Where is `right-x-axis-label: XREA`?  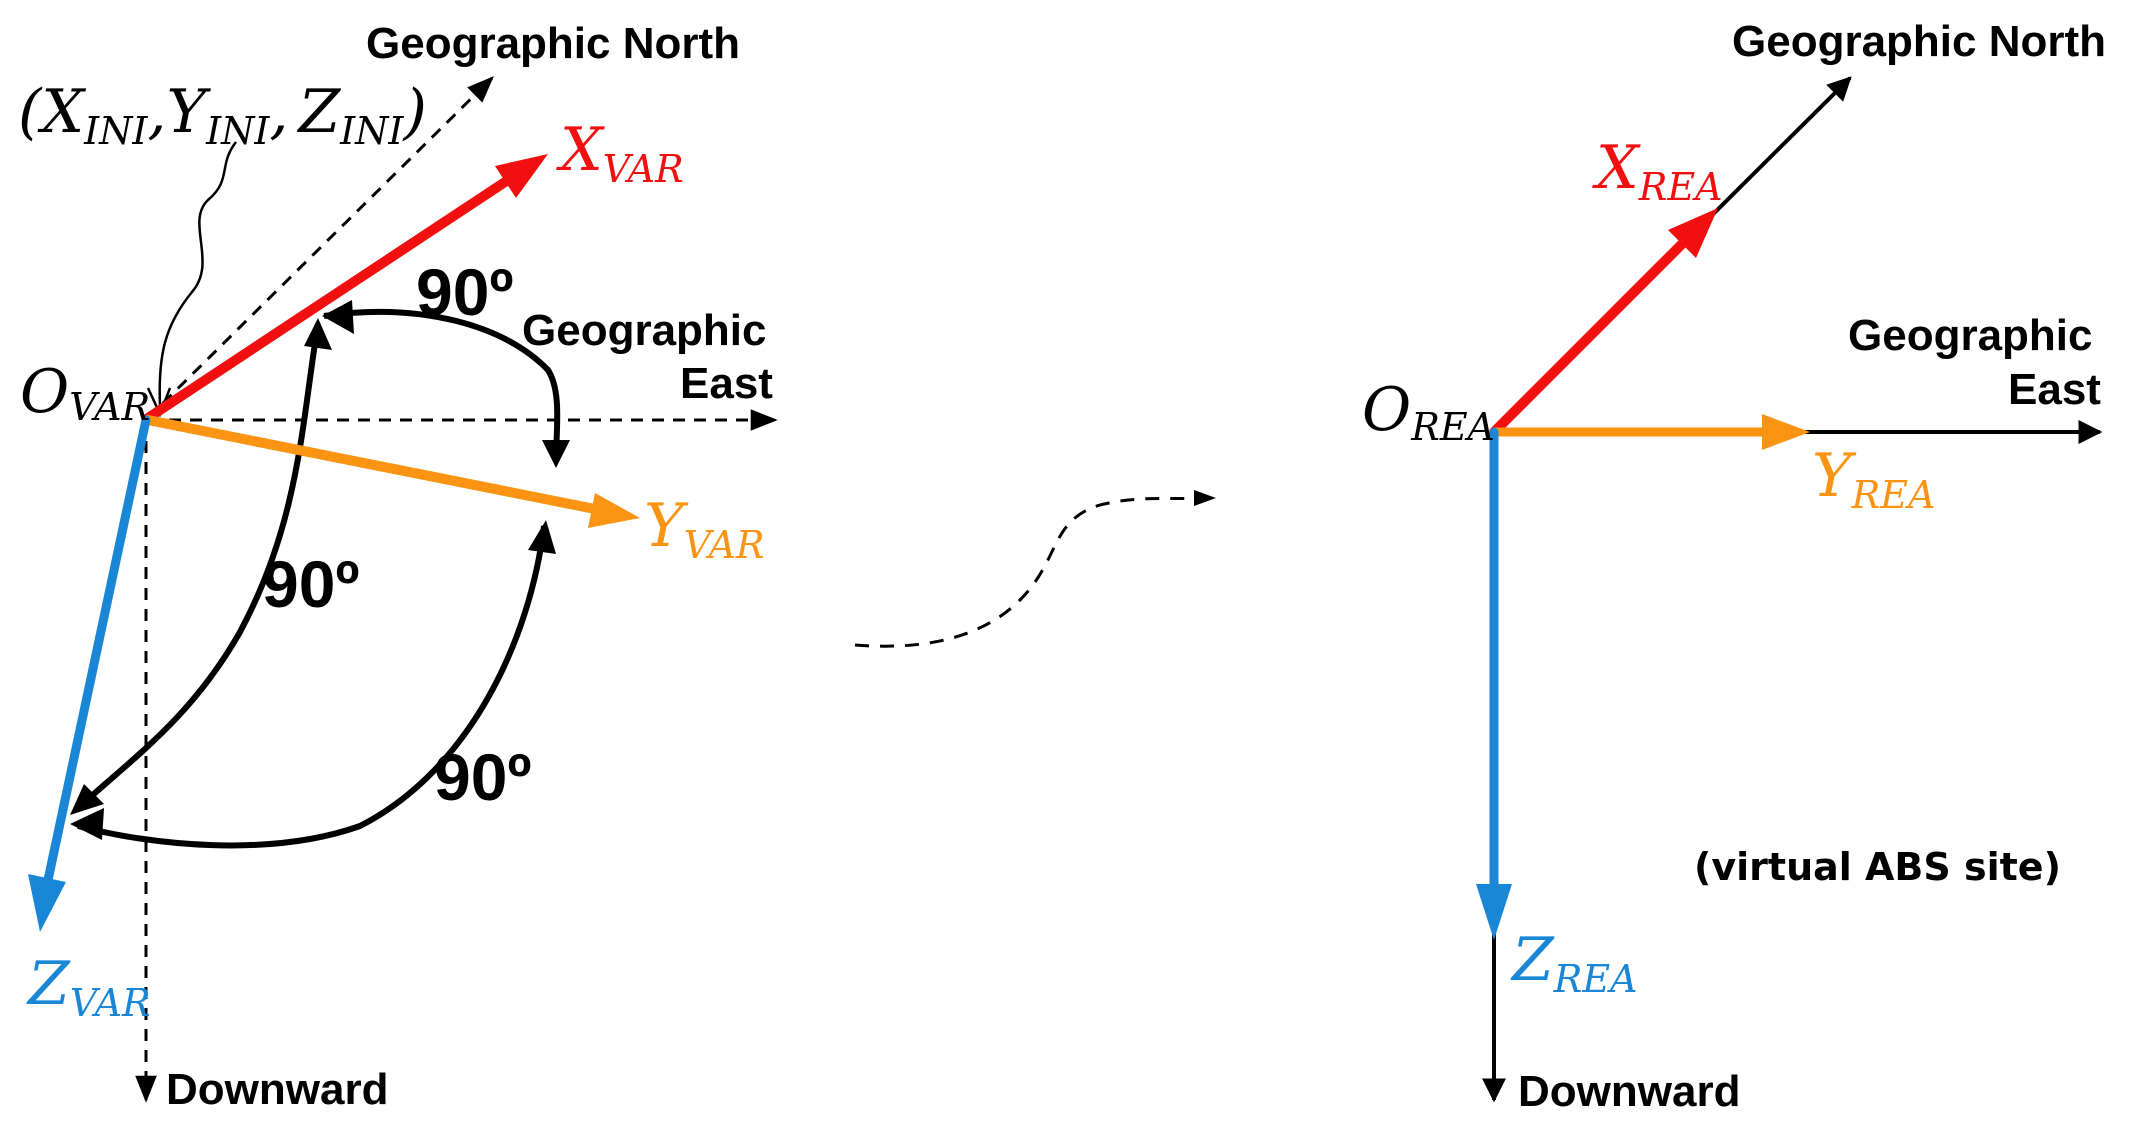
right-x-axis-label: XREA is located at coordinates (1657, 171).